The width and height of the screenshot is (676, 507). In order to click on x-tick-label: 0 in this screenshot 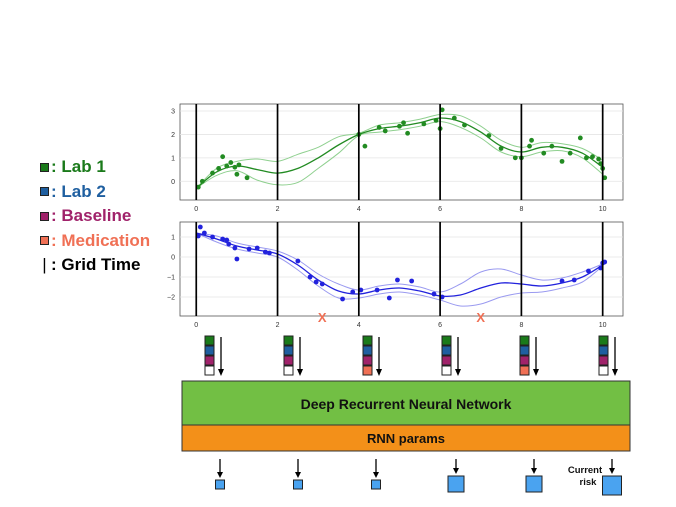, I will do `click(196, 209)`.